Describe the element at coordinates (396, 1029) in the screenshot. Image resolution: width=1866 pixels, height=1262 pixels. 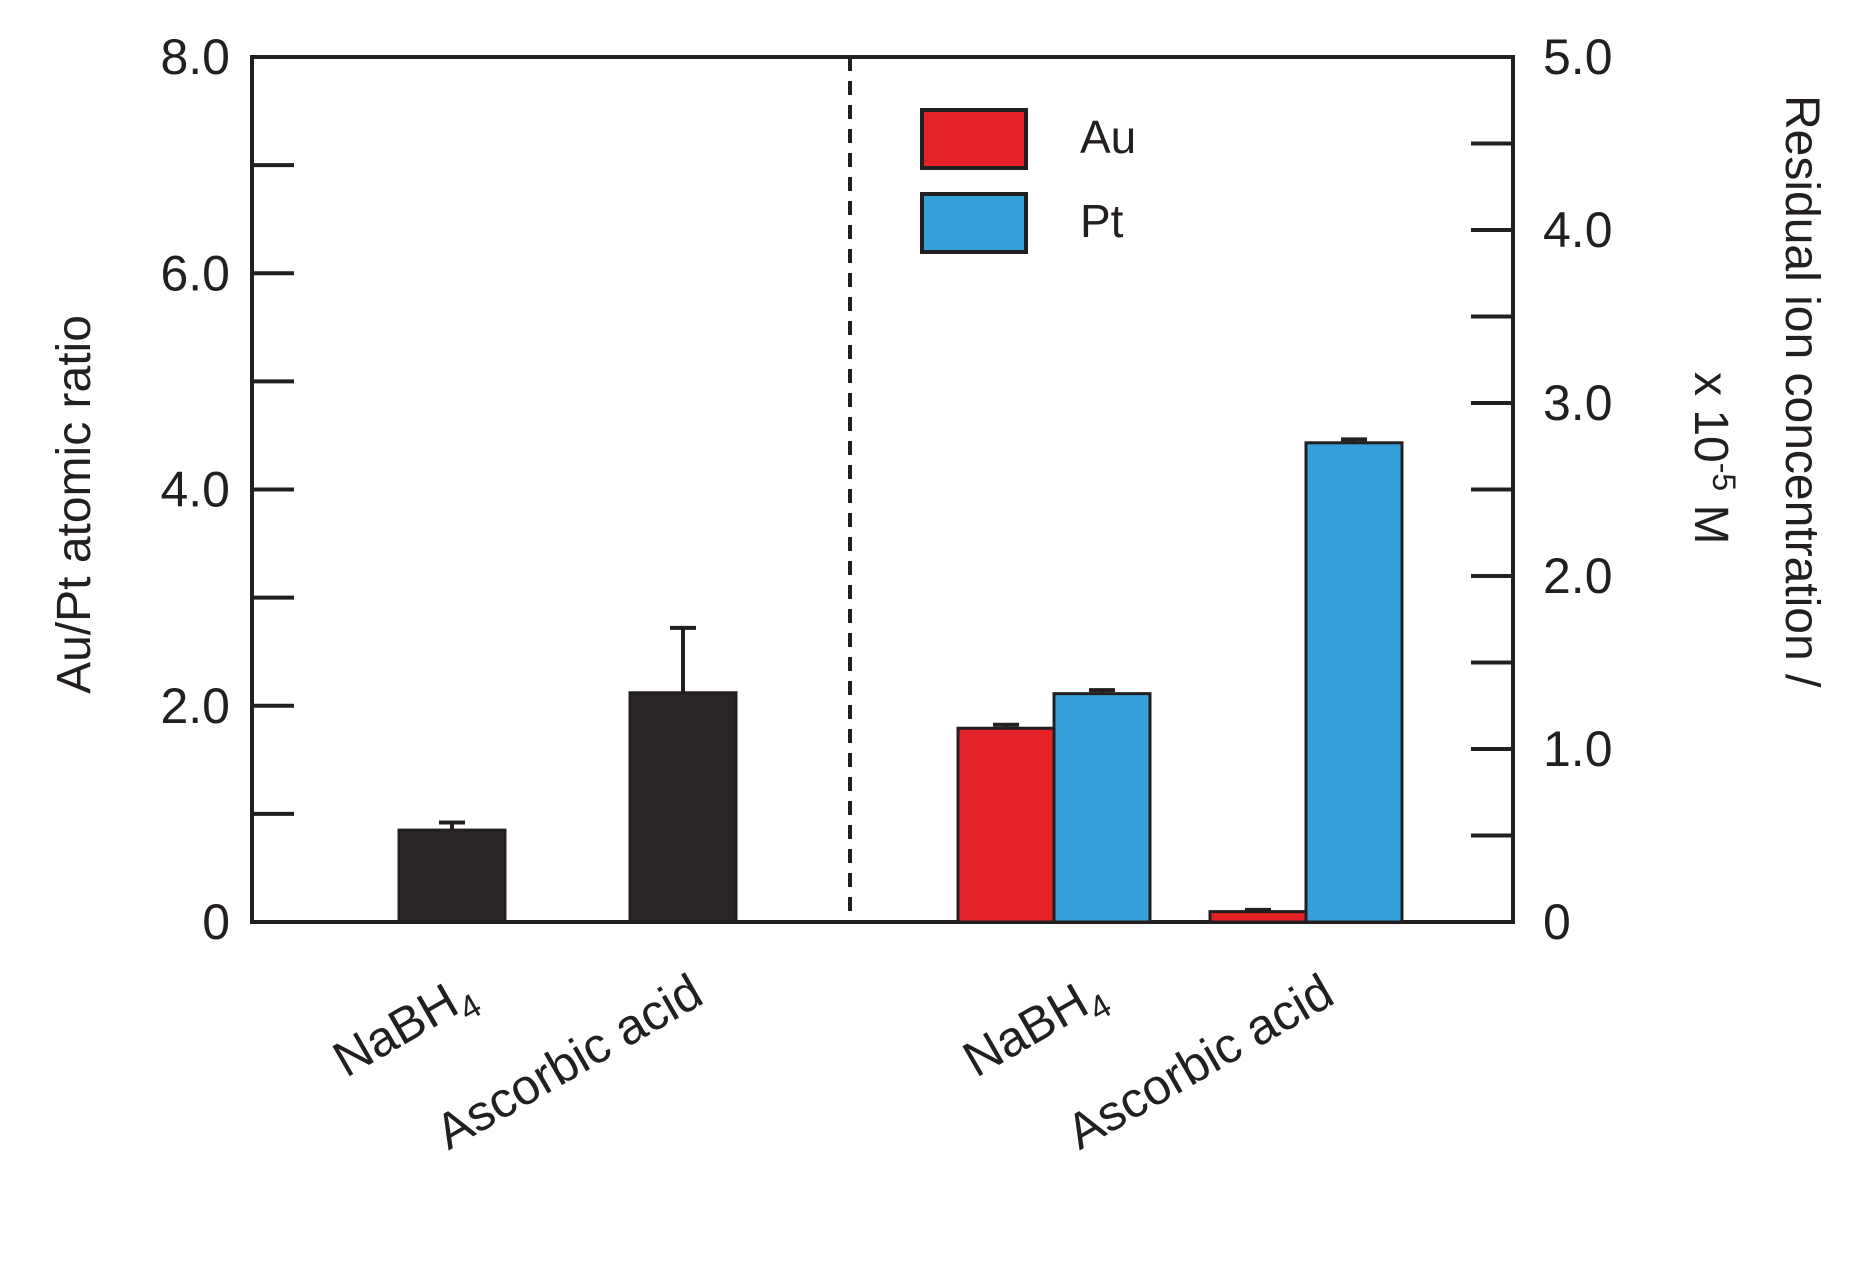
I see `left-category-nabh4-text: NaBH` at that location.